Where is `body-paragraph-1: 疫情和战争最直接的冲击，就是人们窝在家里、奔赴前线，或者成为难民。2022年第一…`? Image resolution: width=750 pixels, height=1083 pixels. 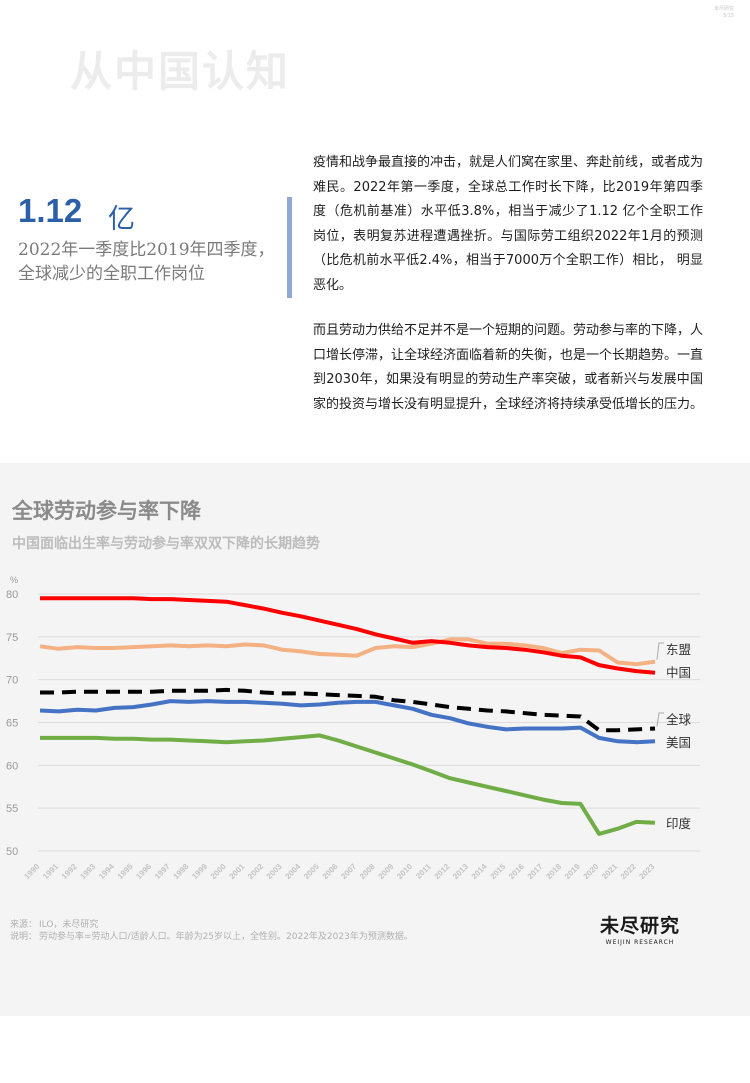 body-paragraph-1: 疫情和战争最直接的冲击，就是人们窝在家里、奔赴前线，或者成为难民。2022年第一… is located at coordinates (508, 224).